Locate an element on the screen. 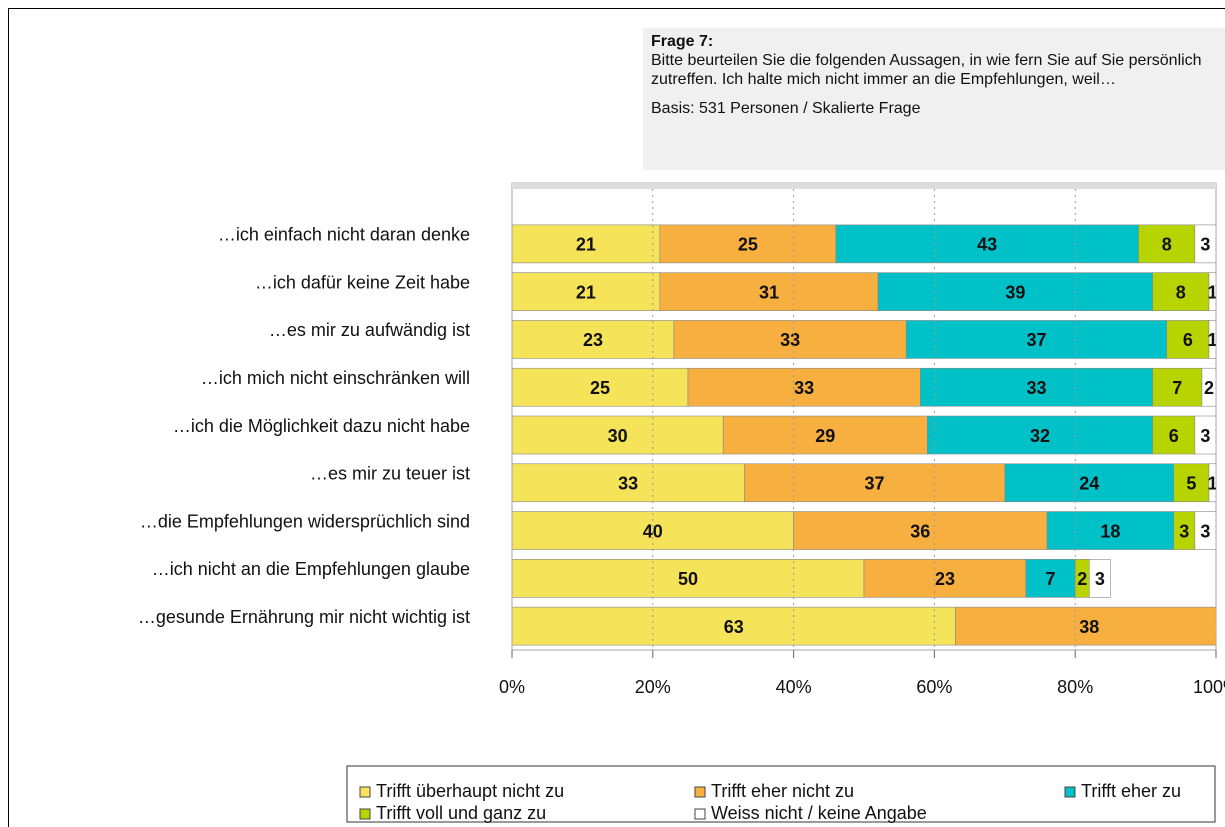 The width and height of the screenshot is (1225, 827). legend-label: Weiss nicht / keine Angabe is located at coordinates (819, 813).